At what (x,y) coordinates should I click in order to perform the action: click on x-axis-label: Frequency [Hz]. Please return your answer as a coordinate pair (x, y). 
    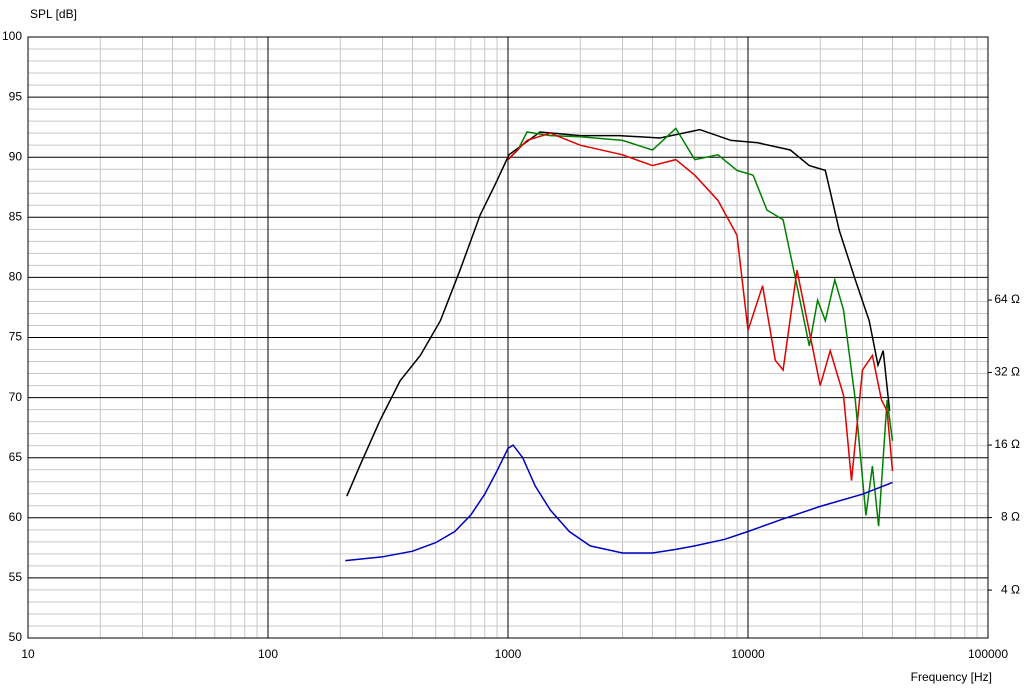
    Looking at the image, I should click on (951, 677).